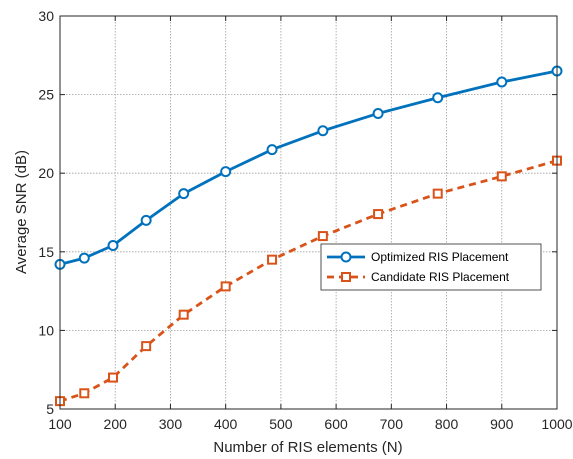 The height and width of the screenshot is (459, 573). I want to click on legend-box, so click(431, 267).